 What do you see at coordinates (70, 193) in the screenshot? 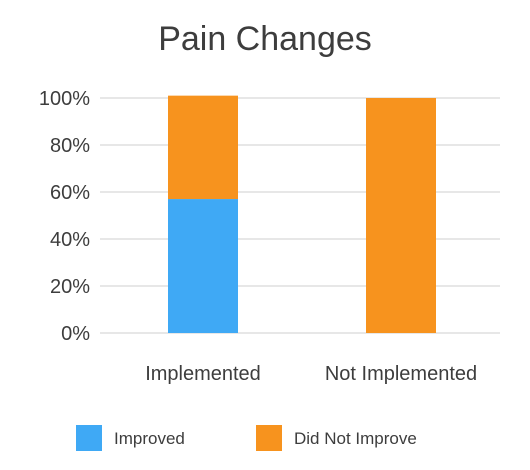
I see `y-tick-label: 60%` at bounding box center [70, 193].